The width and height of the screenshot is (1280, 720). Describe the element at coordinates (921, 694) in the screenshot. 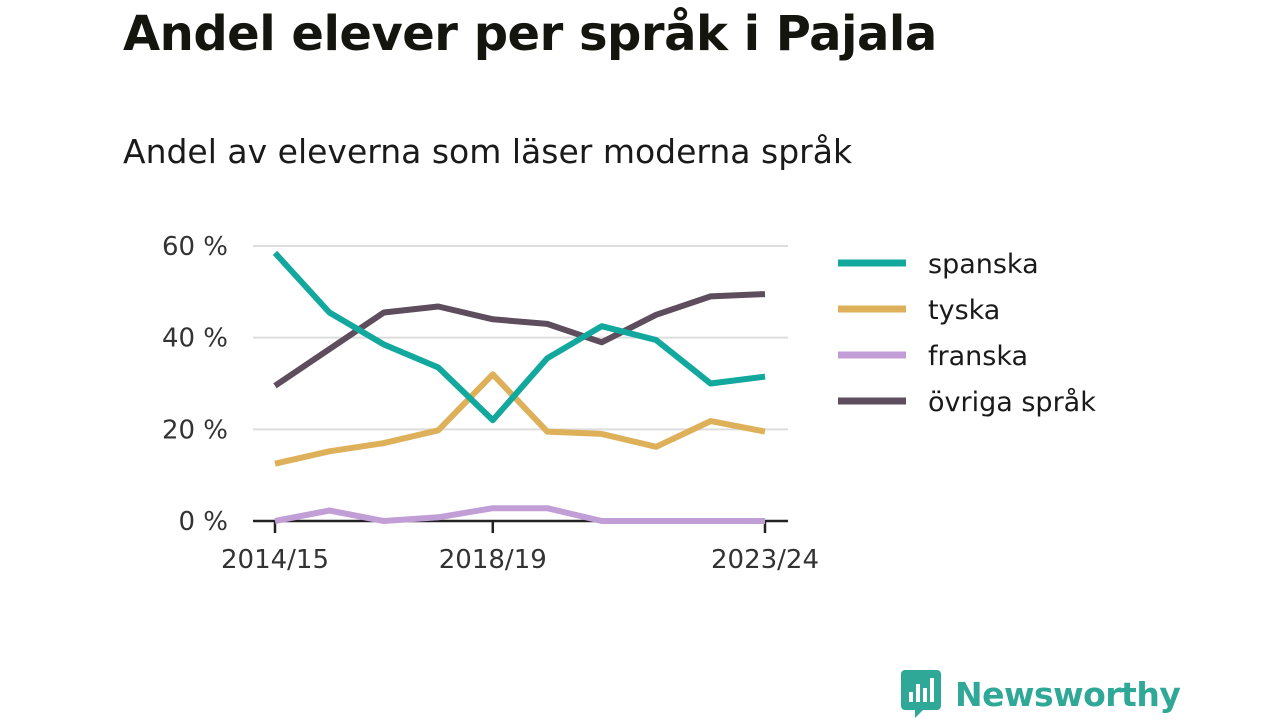

I see `newsworthy-logo-icon` at that location.